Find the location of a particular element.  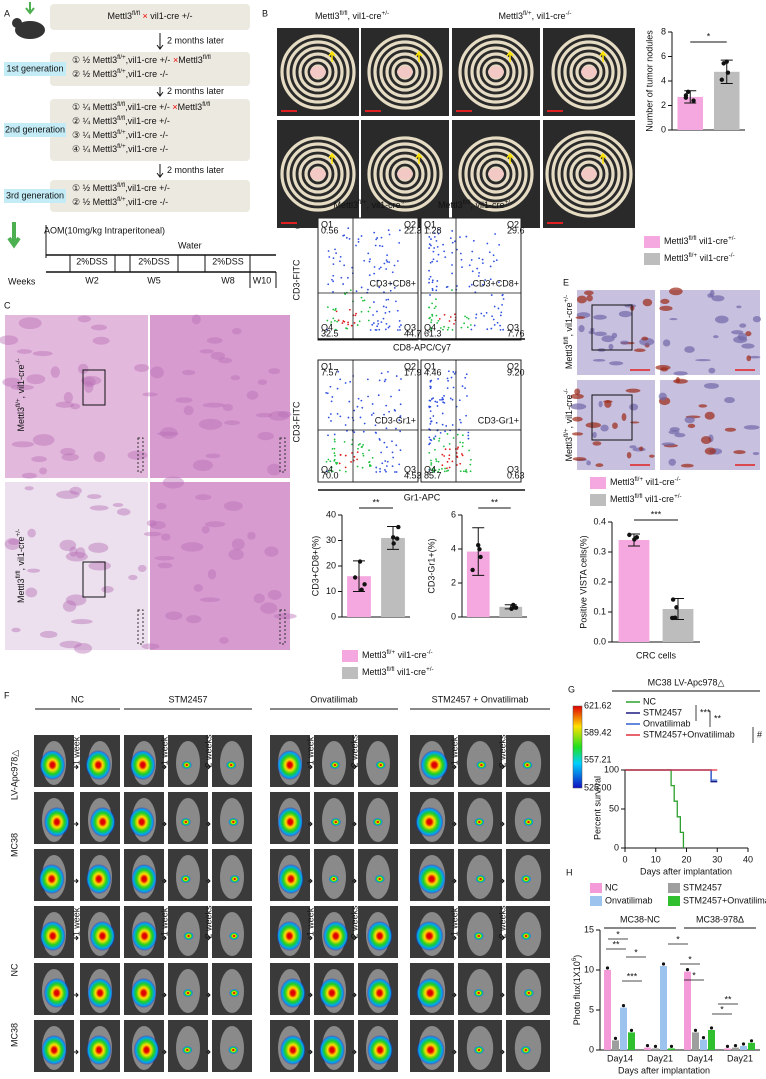

x-tick-label: Day21 is located at coordinates (660, 1058).